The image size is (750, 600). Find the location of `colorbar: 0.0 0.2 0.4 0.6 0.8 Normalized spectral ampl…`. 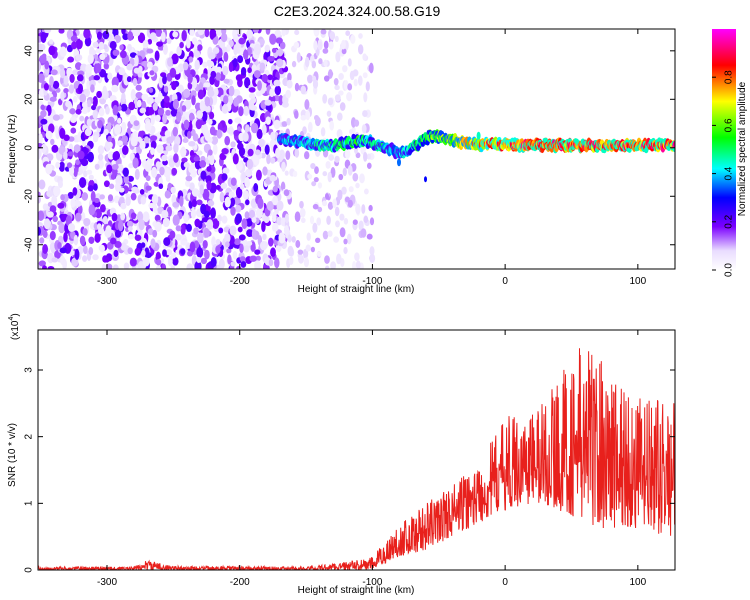

colorbar: 0.0 0.2 0.4 0.6 0.8 Normalized spectral ampl… is located at coordinates (730, 153).